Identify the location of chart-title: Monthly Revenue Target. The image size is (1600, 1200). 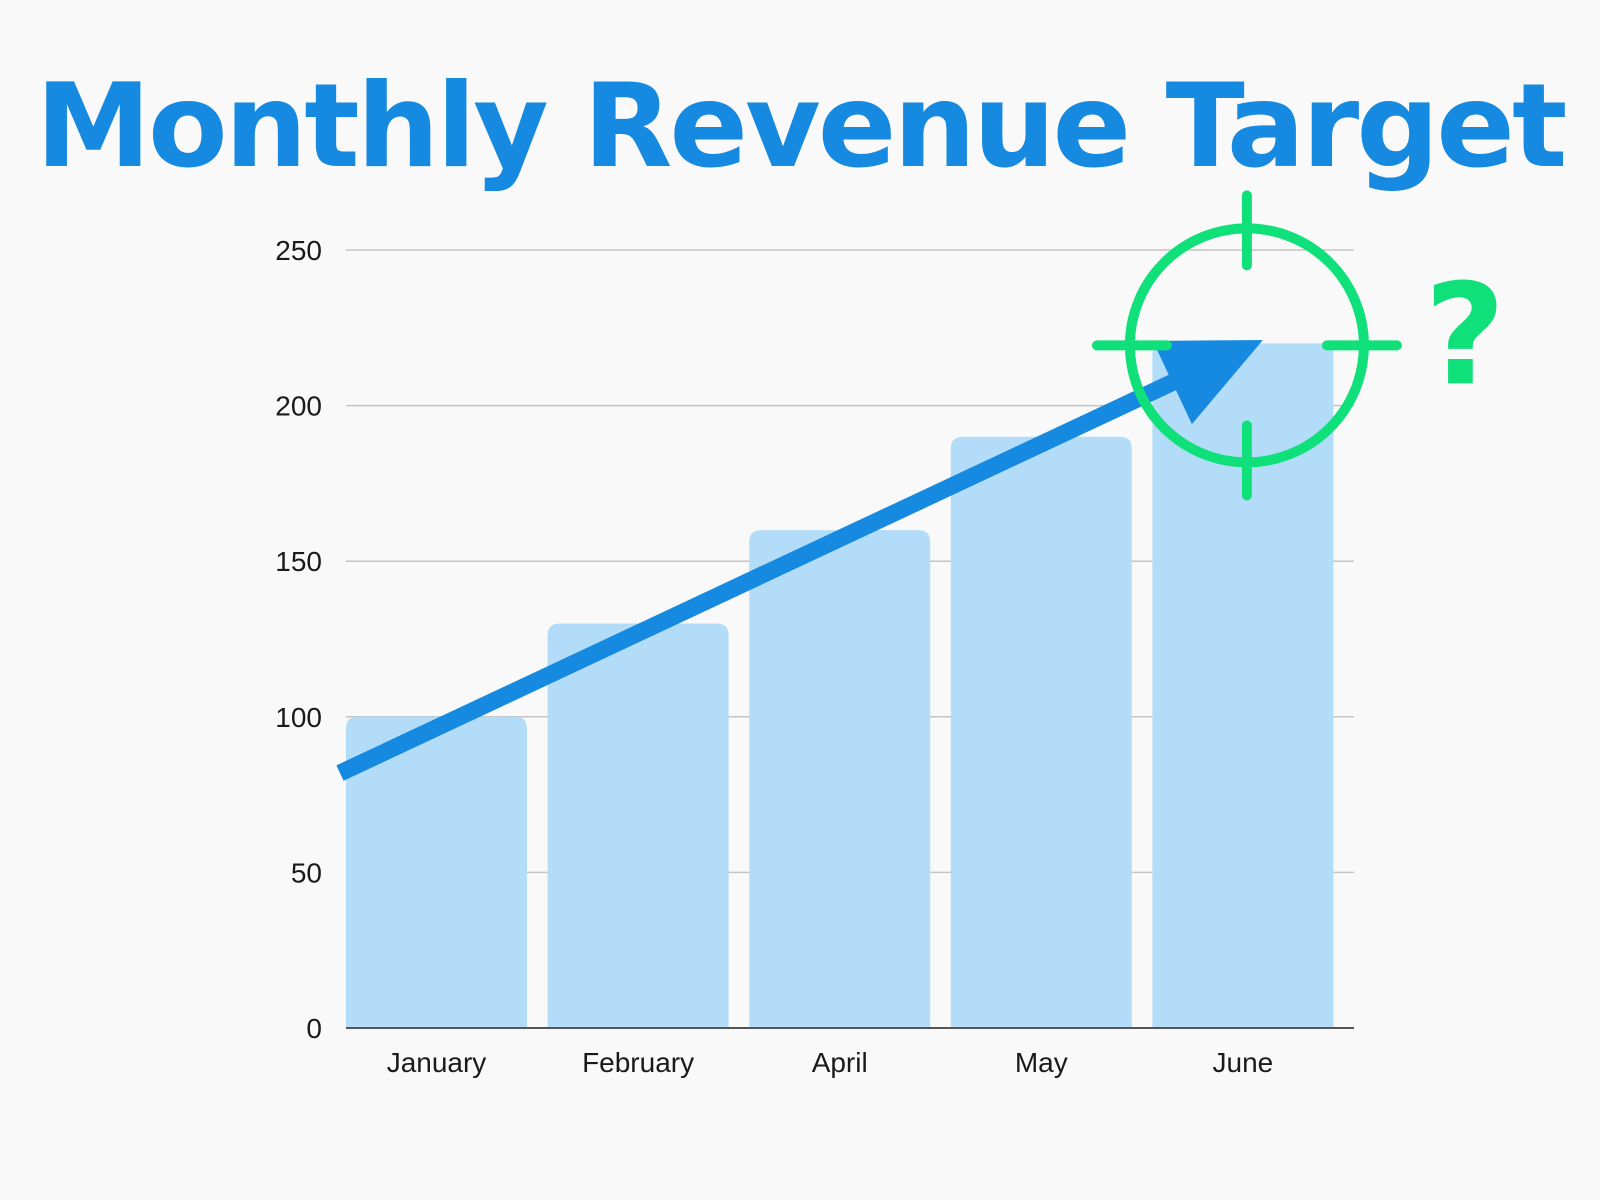
(801, 126).